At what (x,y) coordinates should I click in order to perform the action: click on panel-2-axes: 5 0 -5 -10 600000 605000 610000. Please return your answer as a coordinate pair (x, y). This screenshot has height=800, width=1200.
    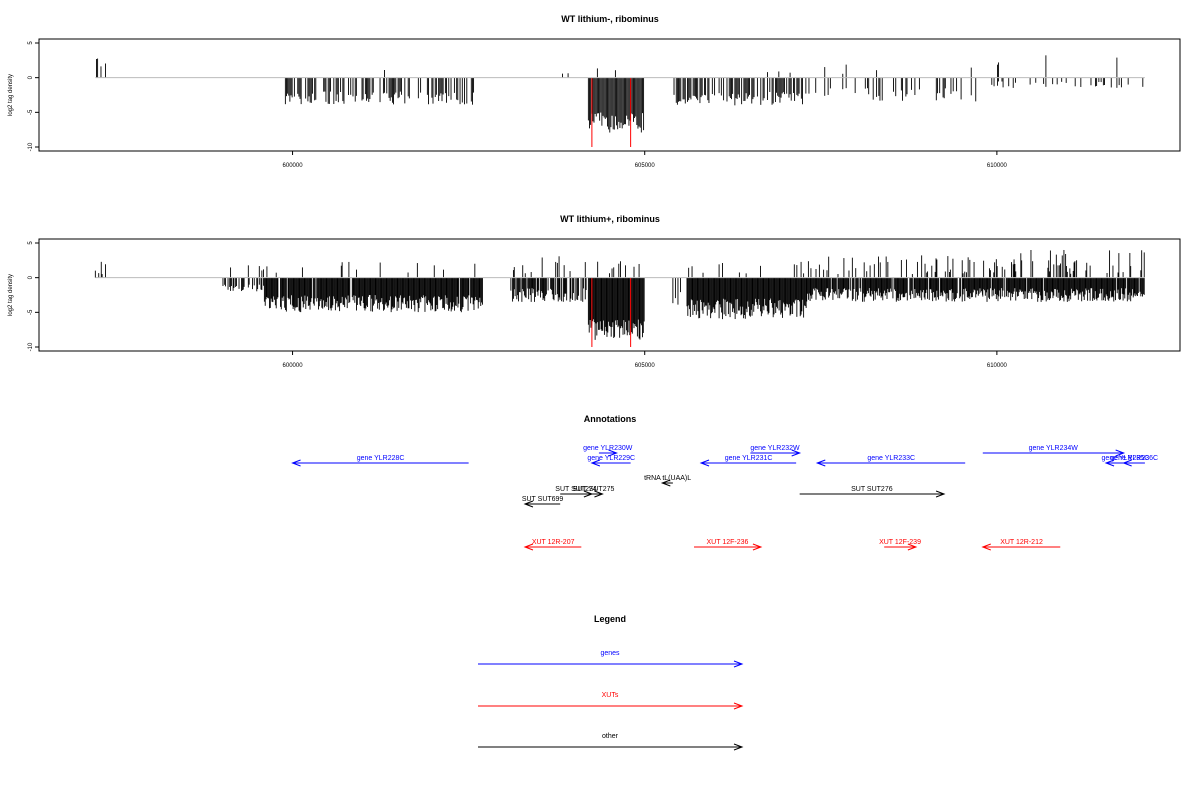
    Looking at the image, I should click on (586, 305).